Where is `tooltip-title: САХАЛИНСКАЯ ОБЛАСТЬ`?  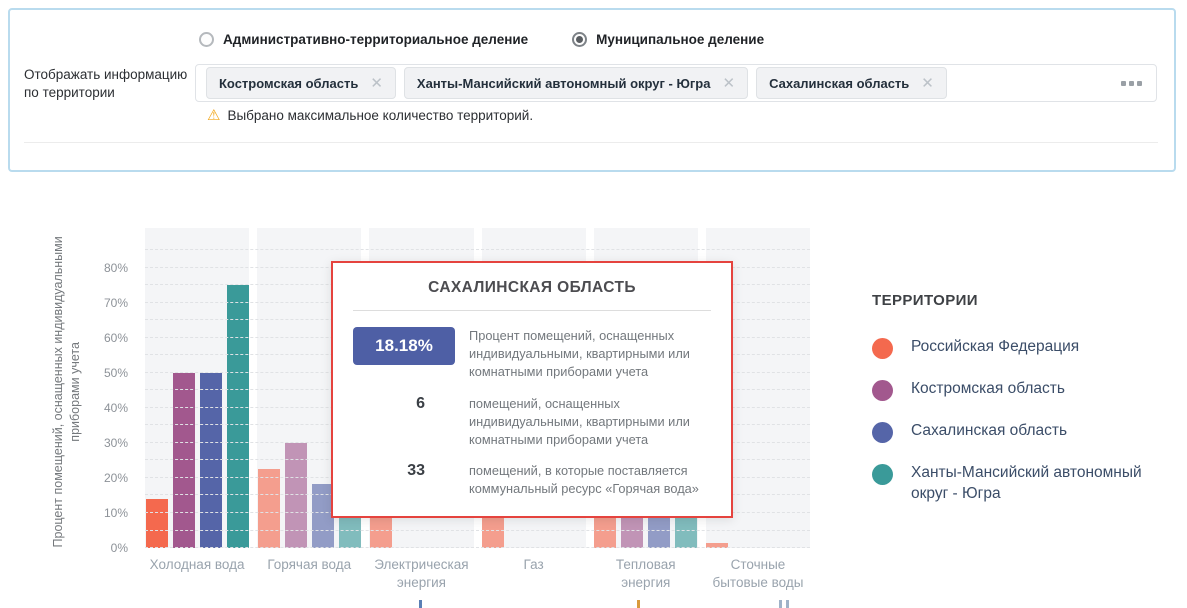 tooltip-title: САХАЛИНСКАЯ ОБЛАСТЬ is located at coordinates (532, 287).